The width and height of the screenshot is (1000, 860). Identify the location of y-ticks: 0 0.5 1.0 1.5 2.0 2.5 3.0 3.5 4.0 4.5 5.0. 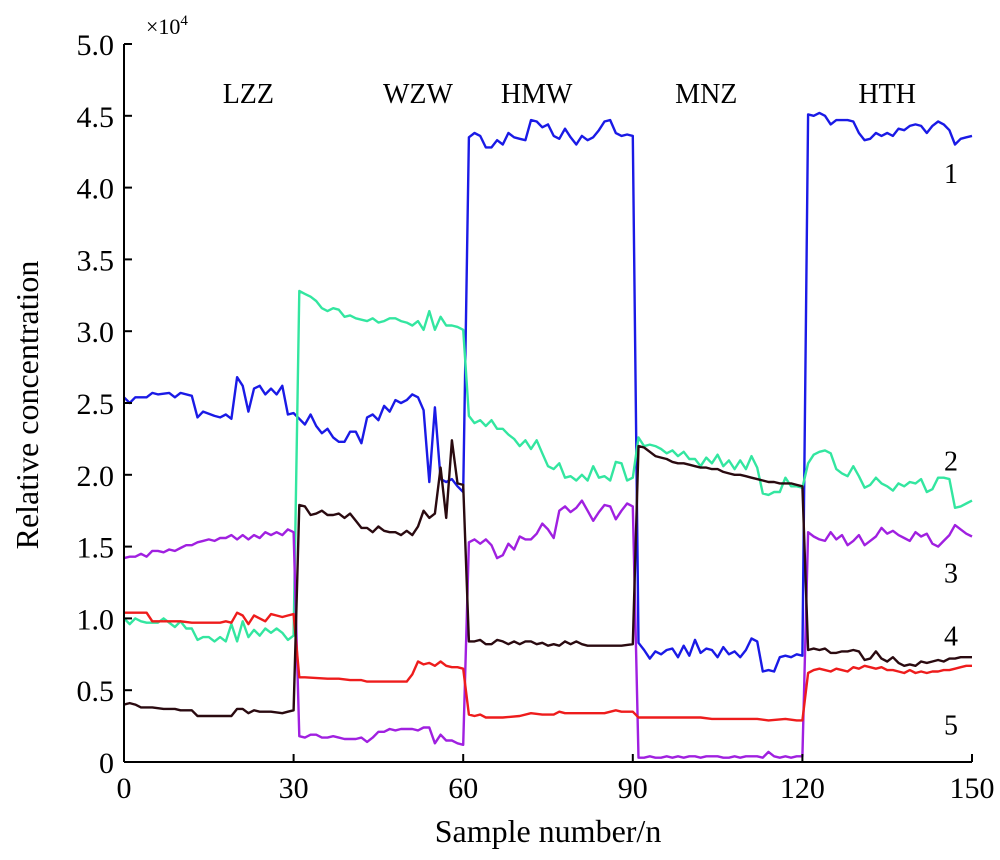
(104, 404).